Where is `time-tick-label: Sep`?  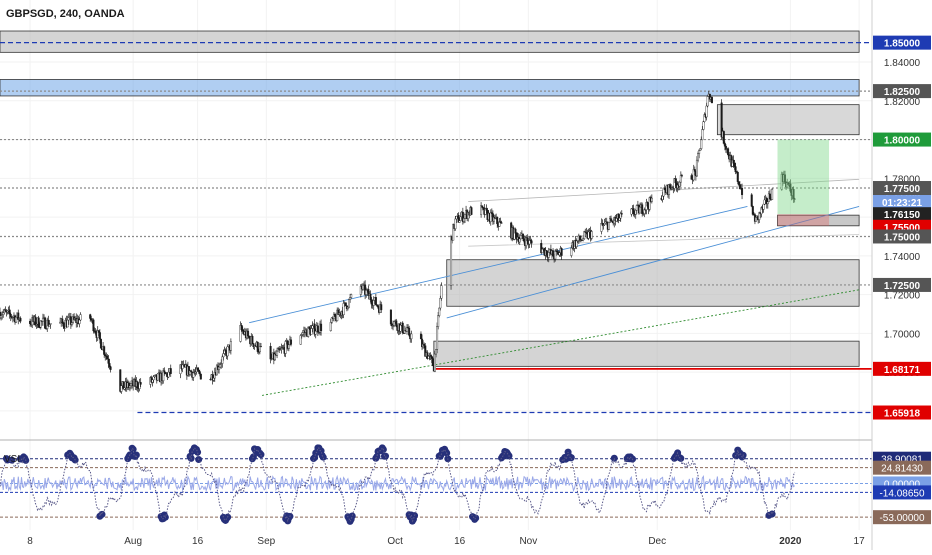
time-tick-label: Sep is located at coordinates (266, 541).